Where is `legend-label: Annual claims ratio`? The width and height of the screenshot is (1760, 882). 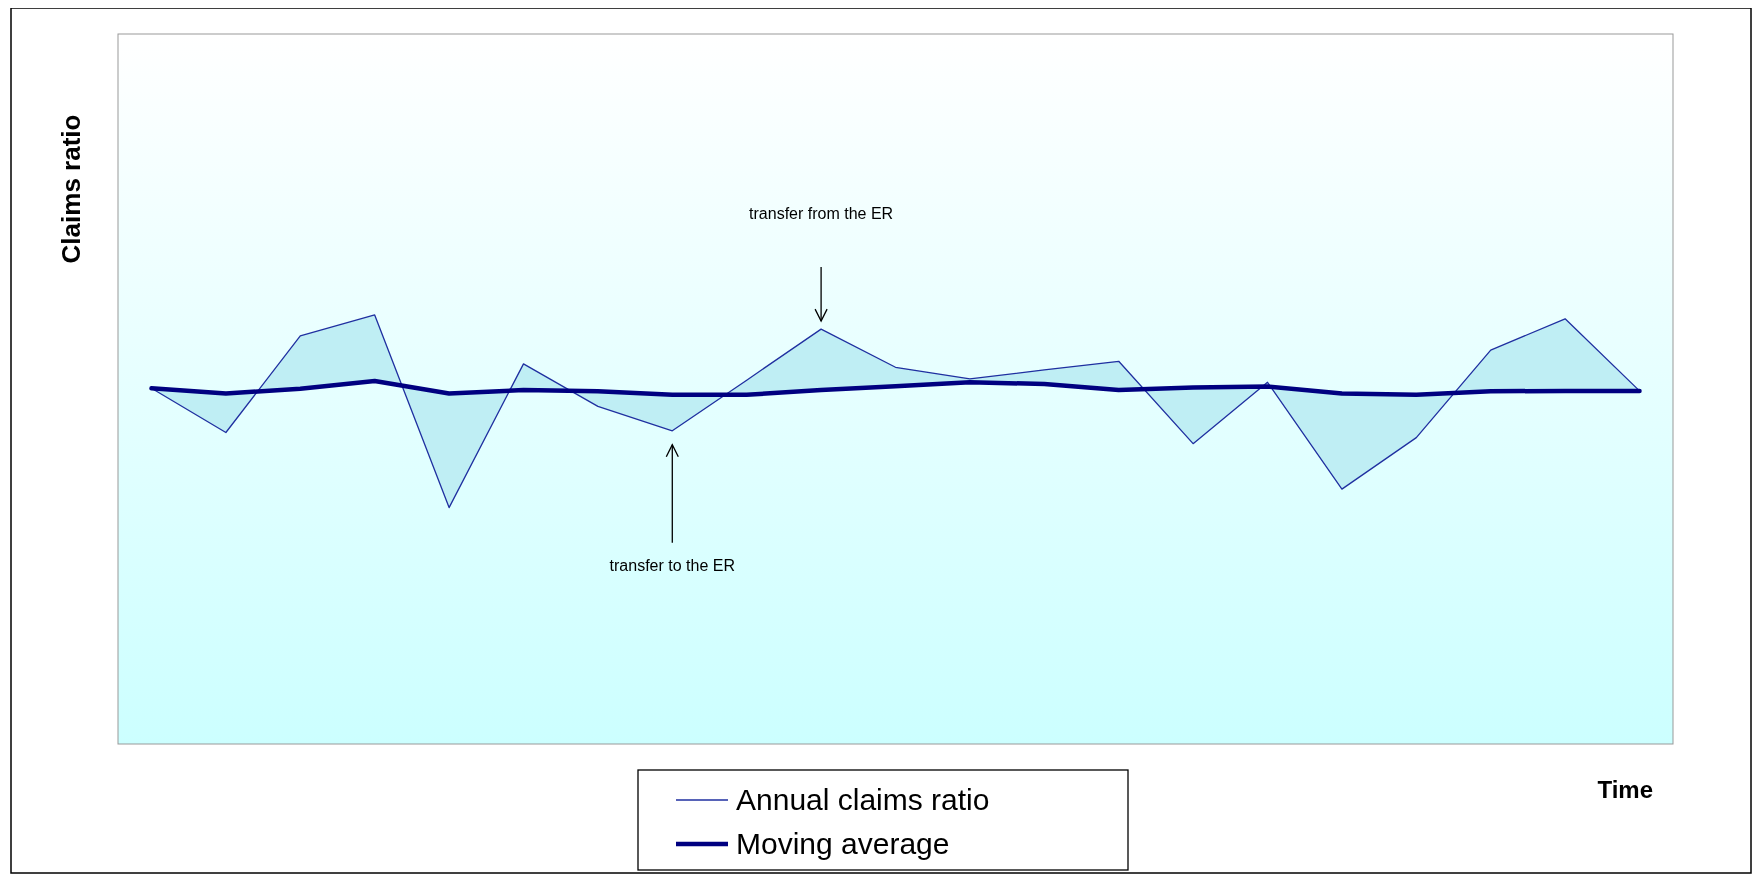 legend-label: Annual claims ratio is located at coordinates (863, 799).